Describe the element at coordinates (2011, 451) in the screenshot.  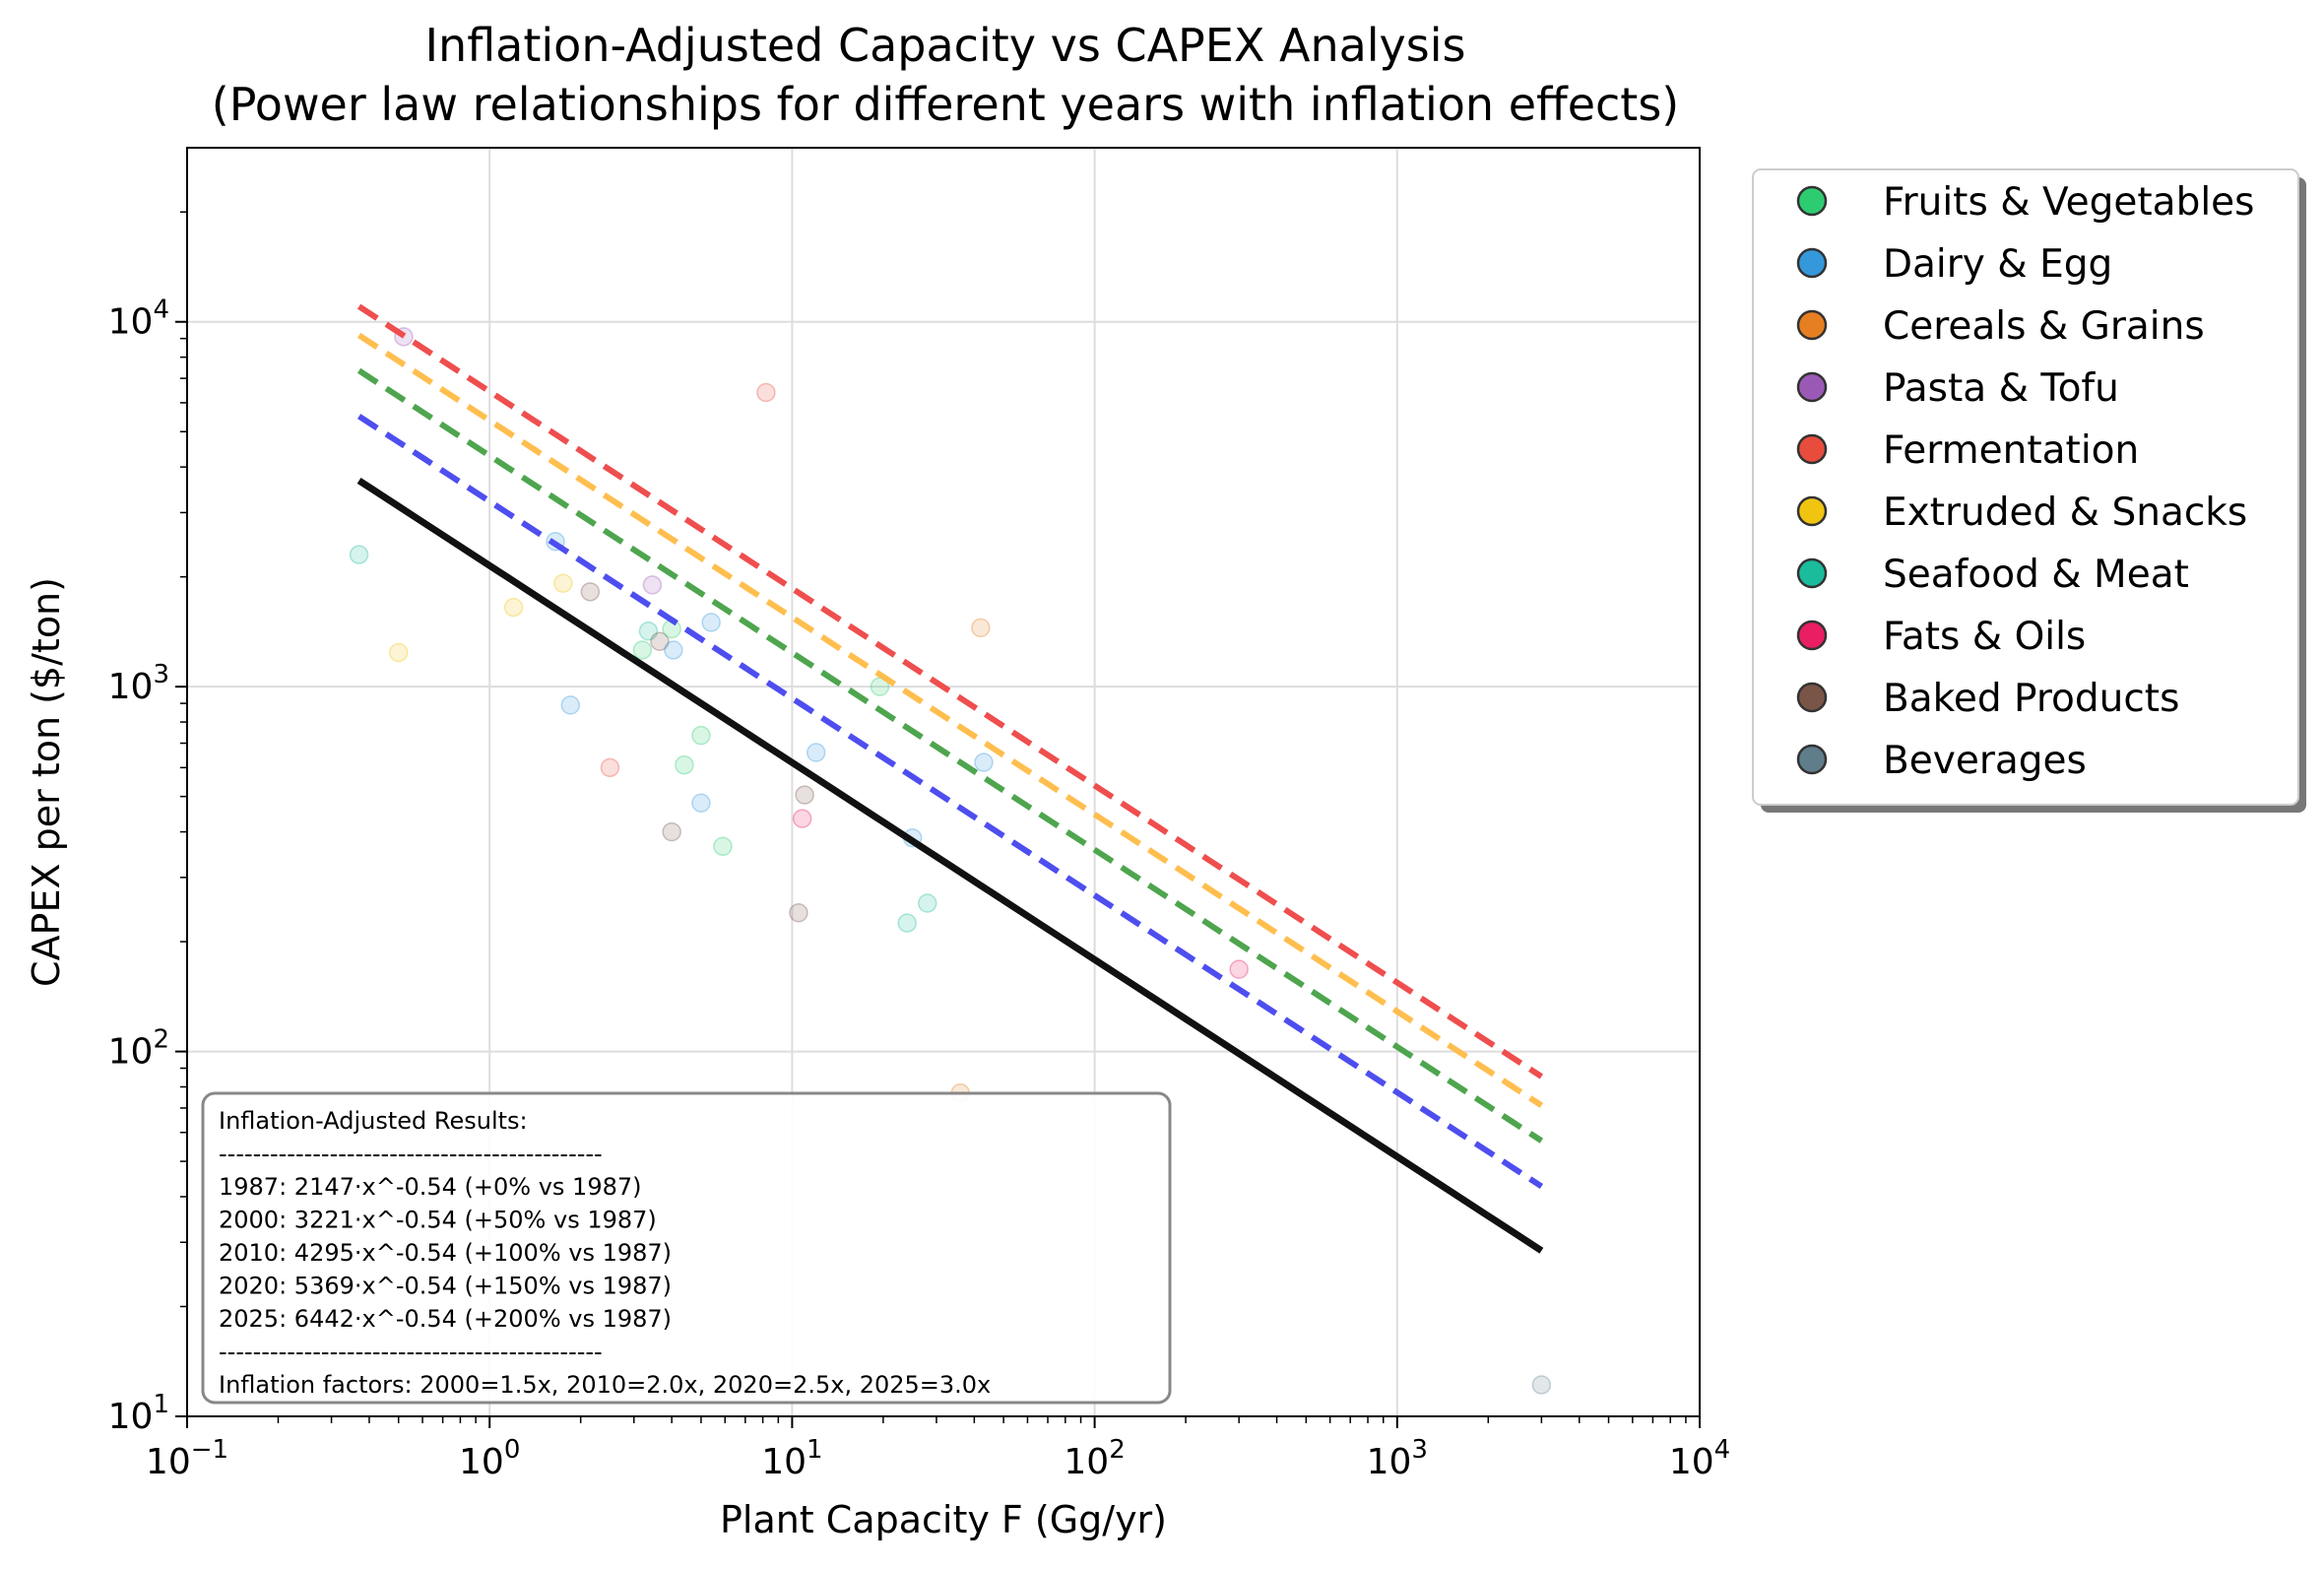
I see `legend-label: Fermentation` at that location.